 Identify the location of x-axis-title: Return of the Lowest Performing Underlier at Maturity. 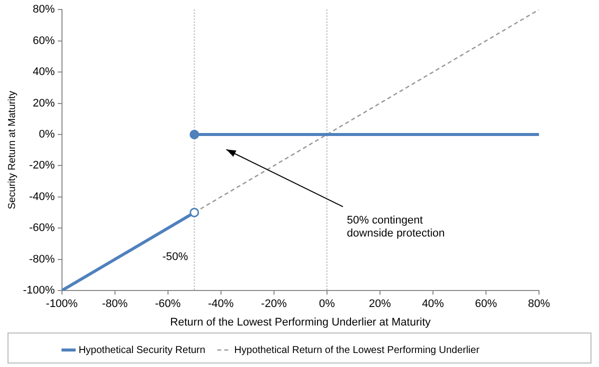
(301, 322).